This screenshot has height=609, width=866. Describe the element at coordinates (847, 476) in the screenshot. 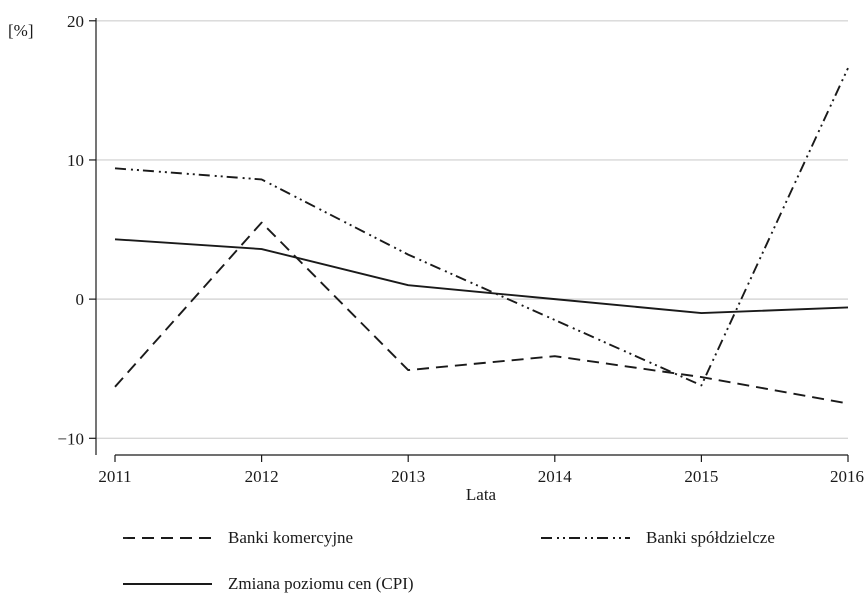

I see `x-tick-label: 2016` at that location.